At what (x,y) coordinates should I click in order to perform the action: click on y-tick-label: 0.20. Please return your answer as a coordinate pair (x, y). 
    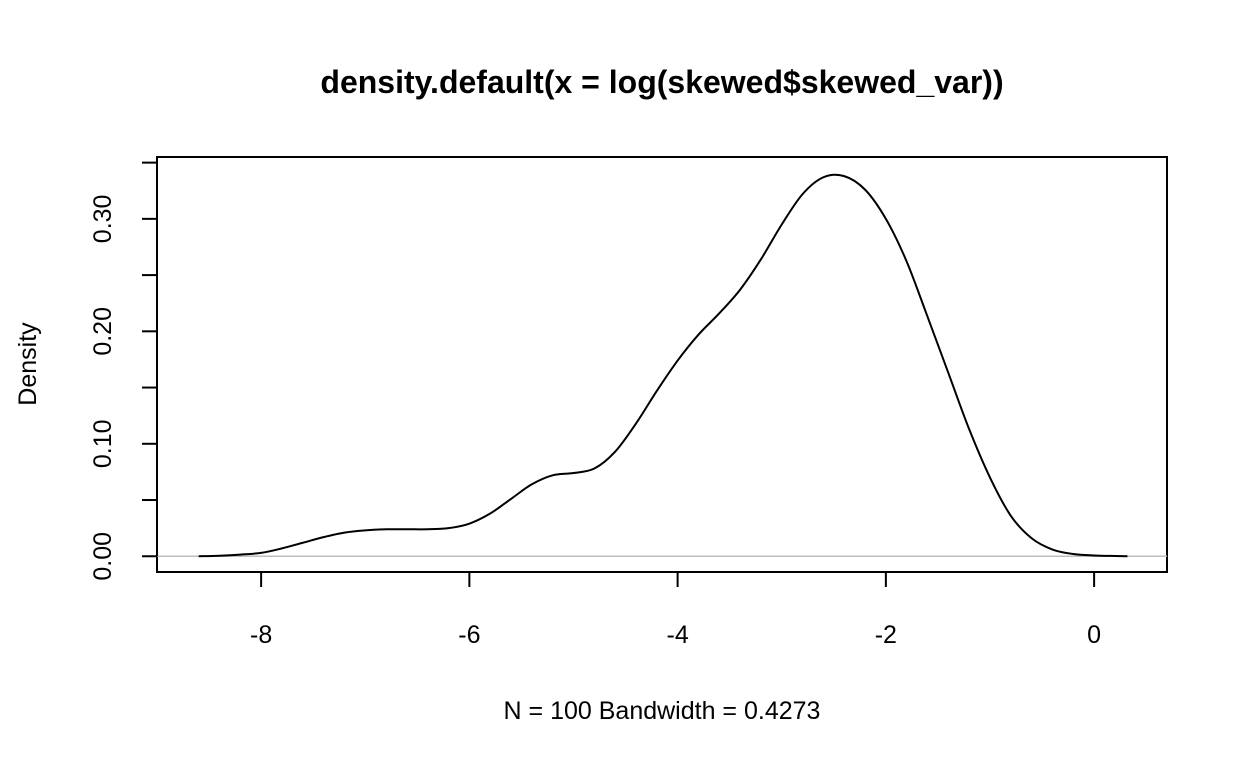
    Looking at the image, I should click on (103, 331).